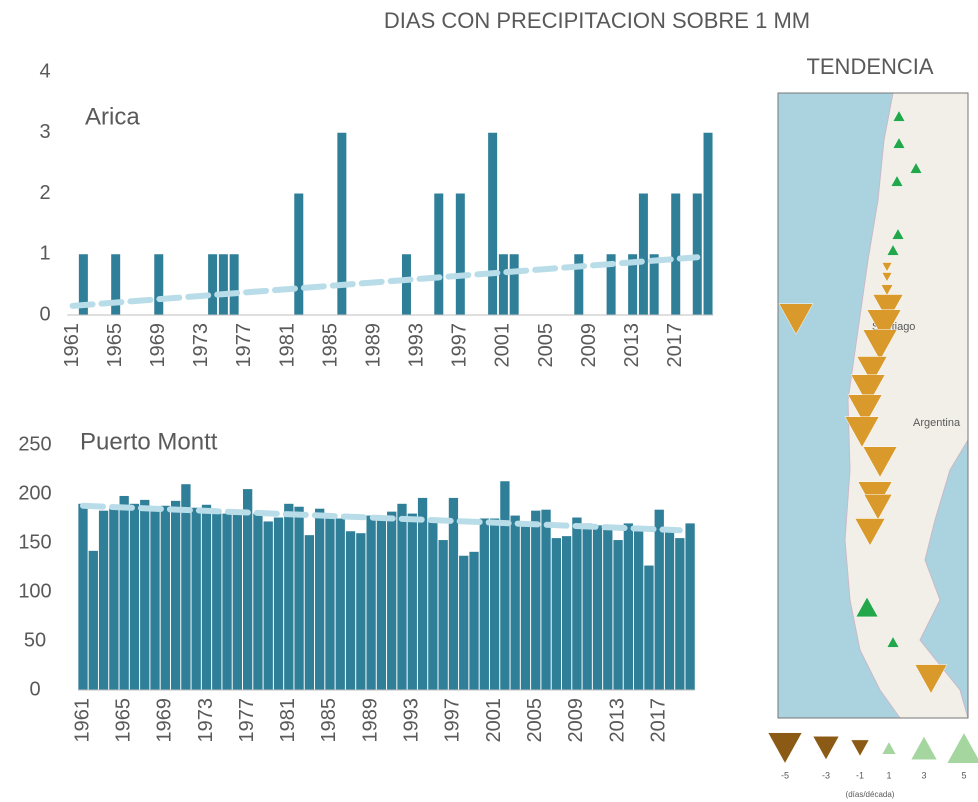  Describe the element at coordinates (937, 423) in the screenshot. I see `place-label: Argentina` at that location.